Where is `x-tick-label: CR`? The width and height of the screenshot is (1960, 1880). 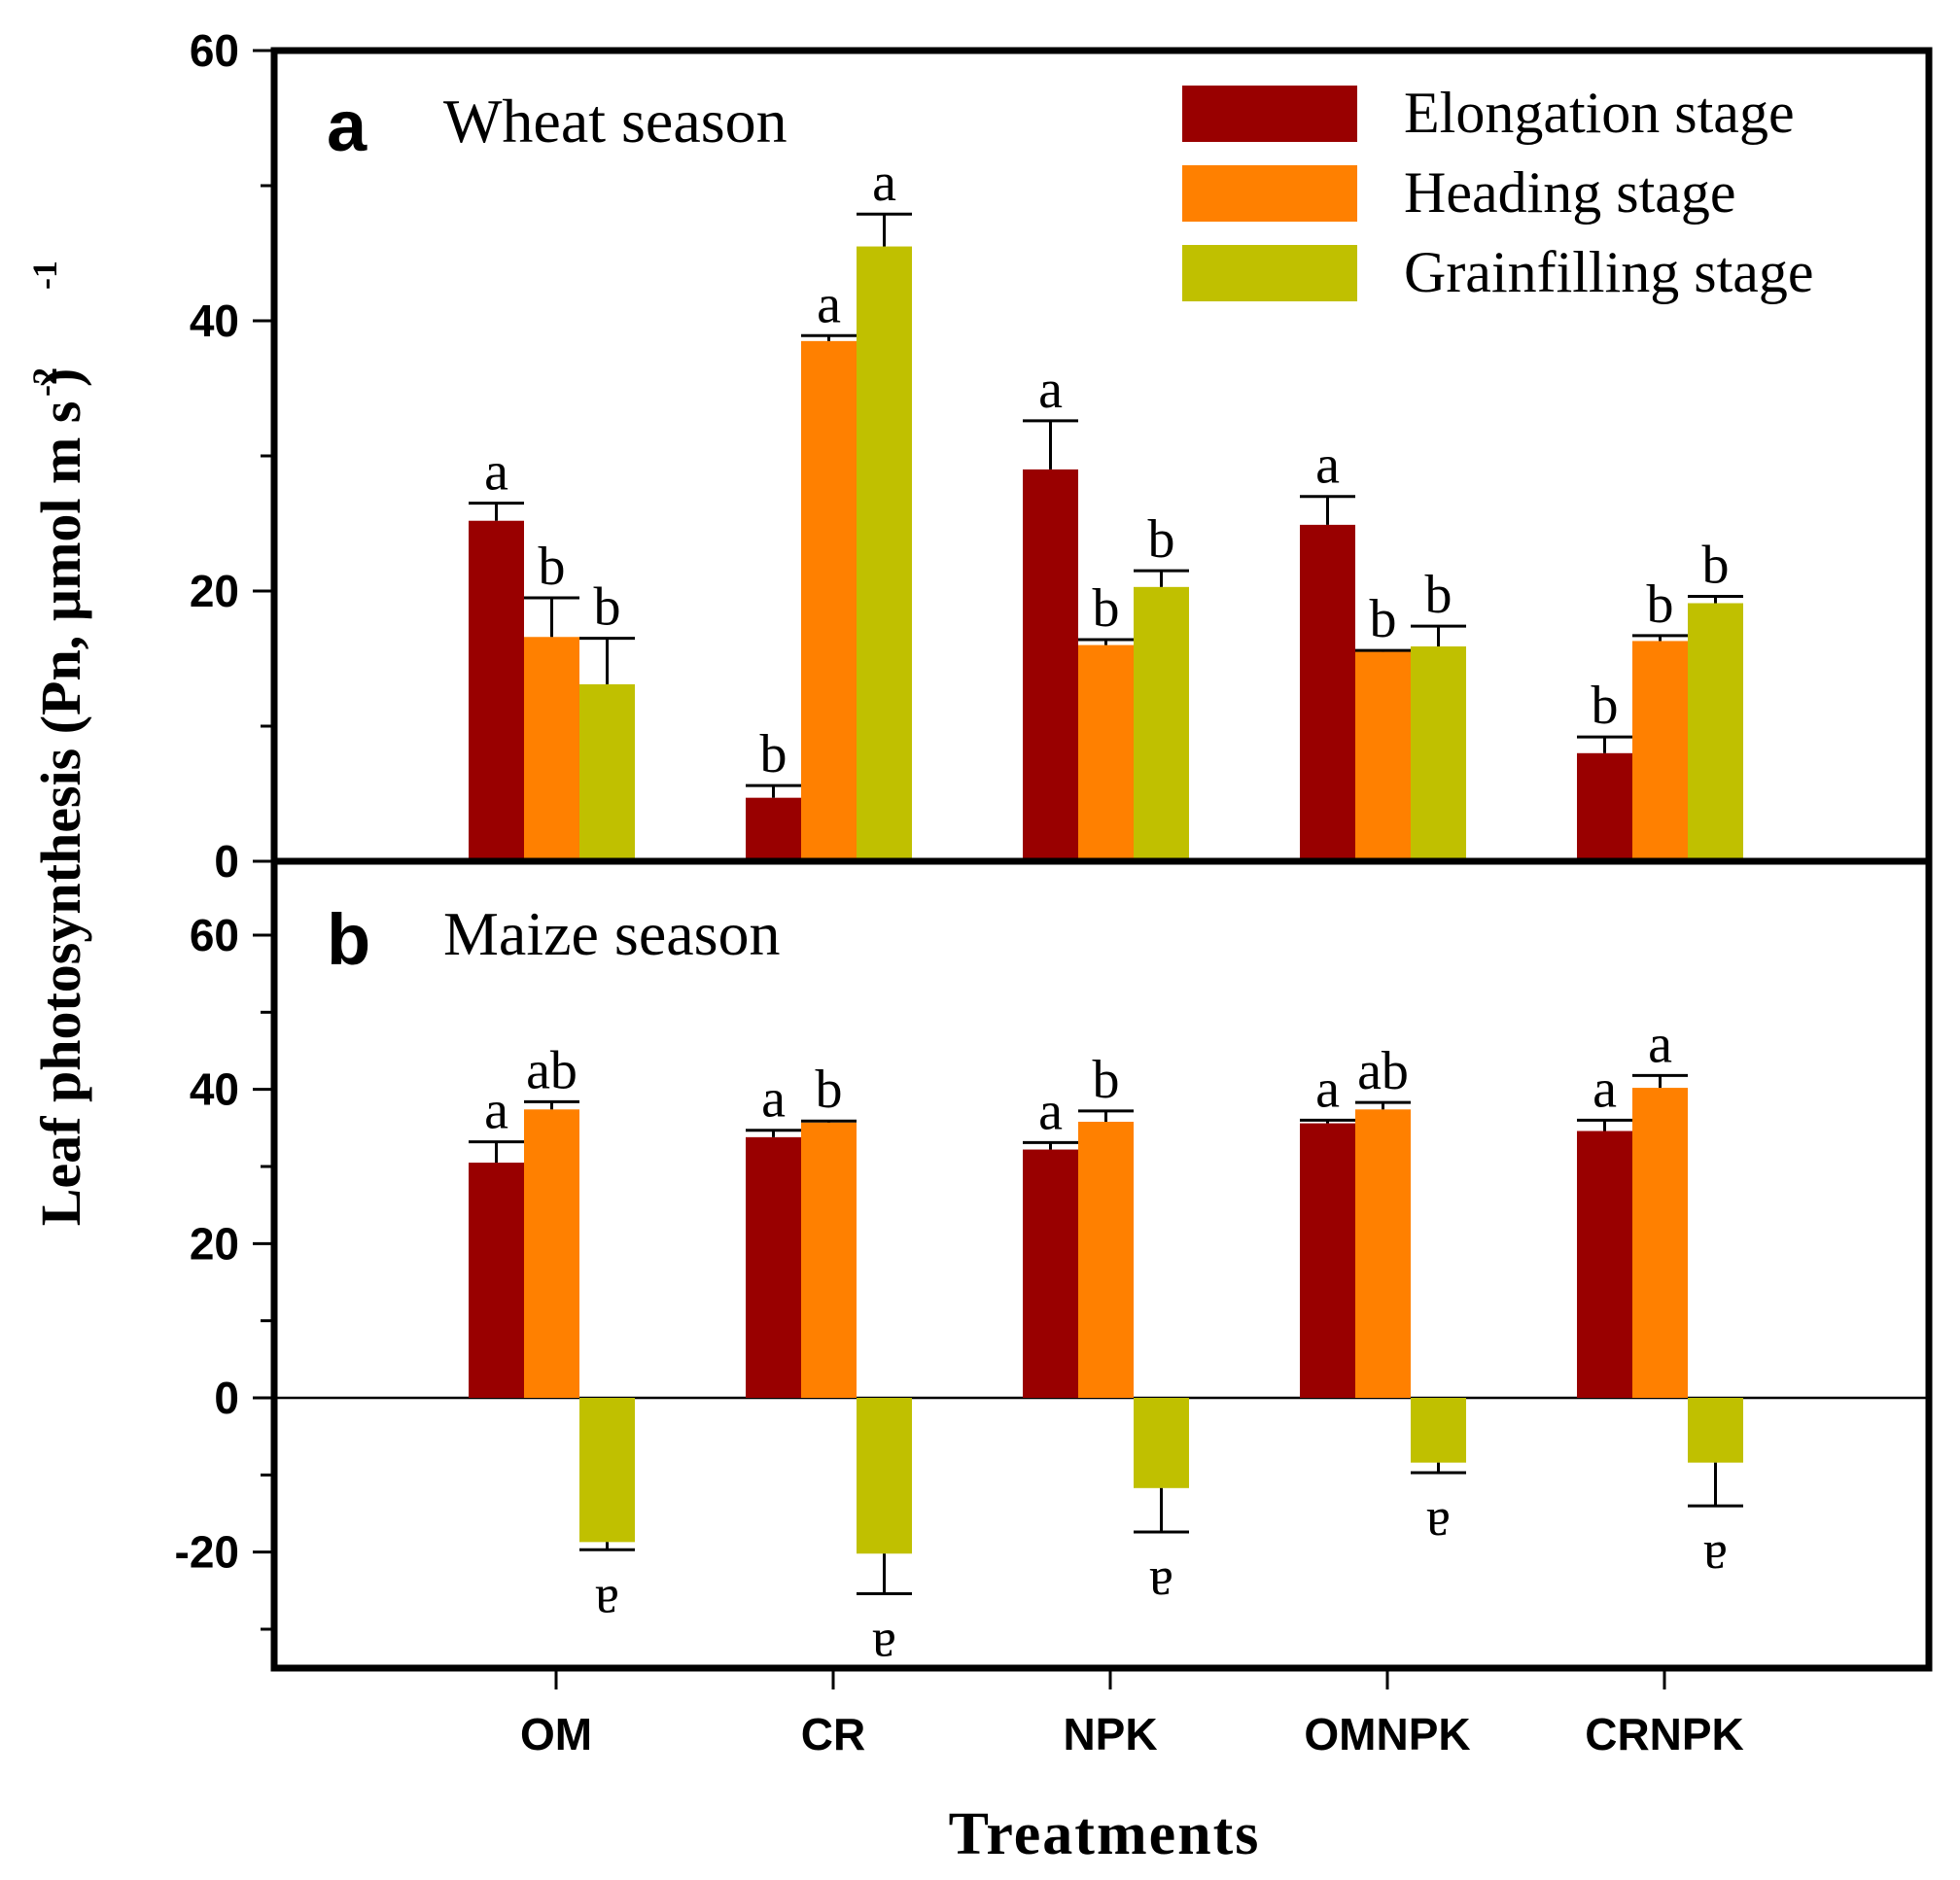
x-tick-label: CR is located at coordinates (833, 1734).